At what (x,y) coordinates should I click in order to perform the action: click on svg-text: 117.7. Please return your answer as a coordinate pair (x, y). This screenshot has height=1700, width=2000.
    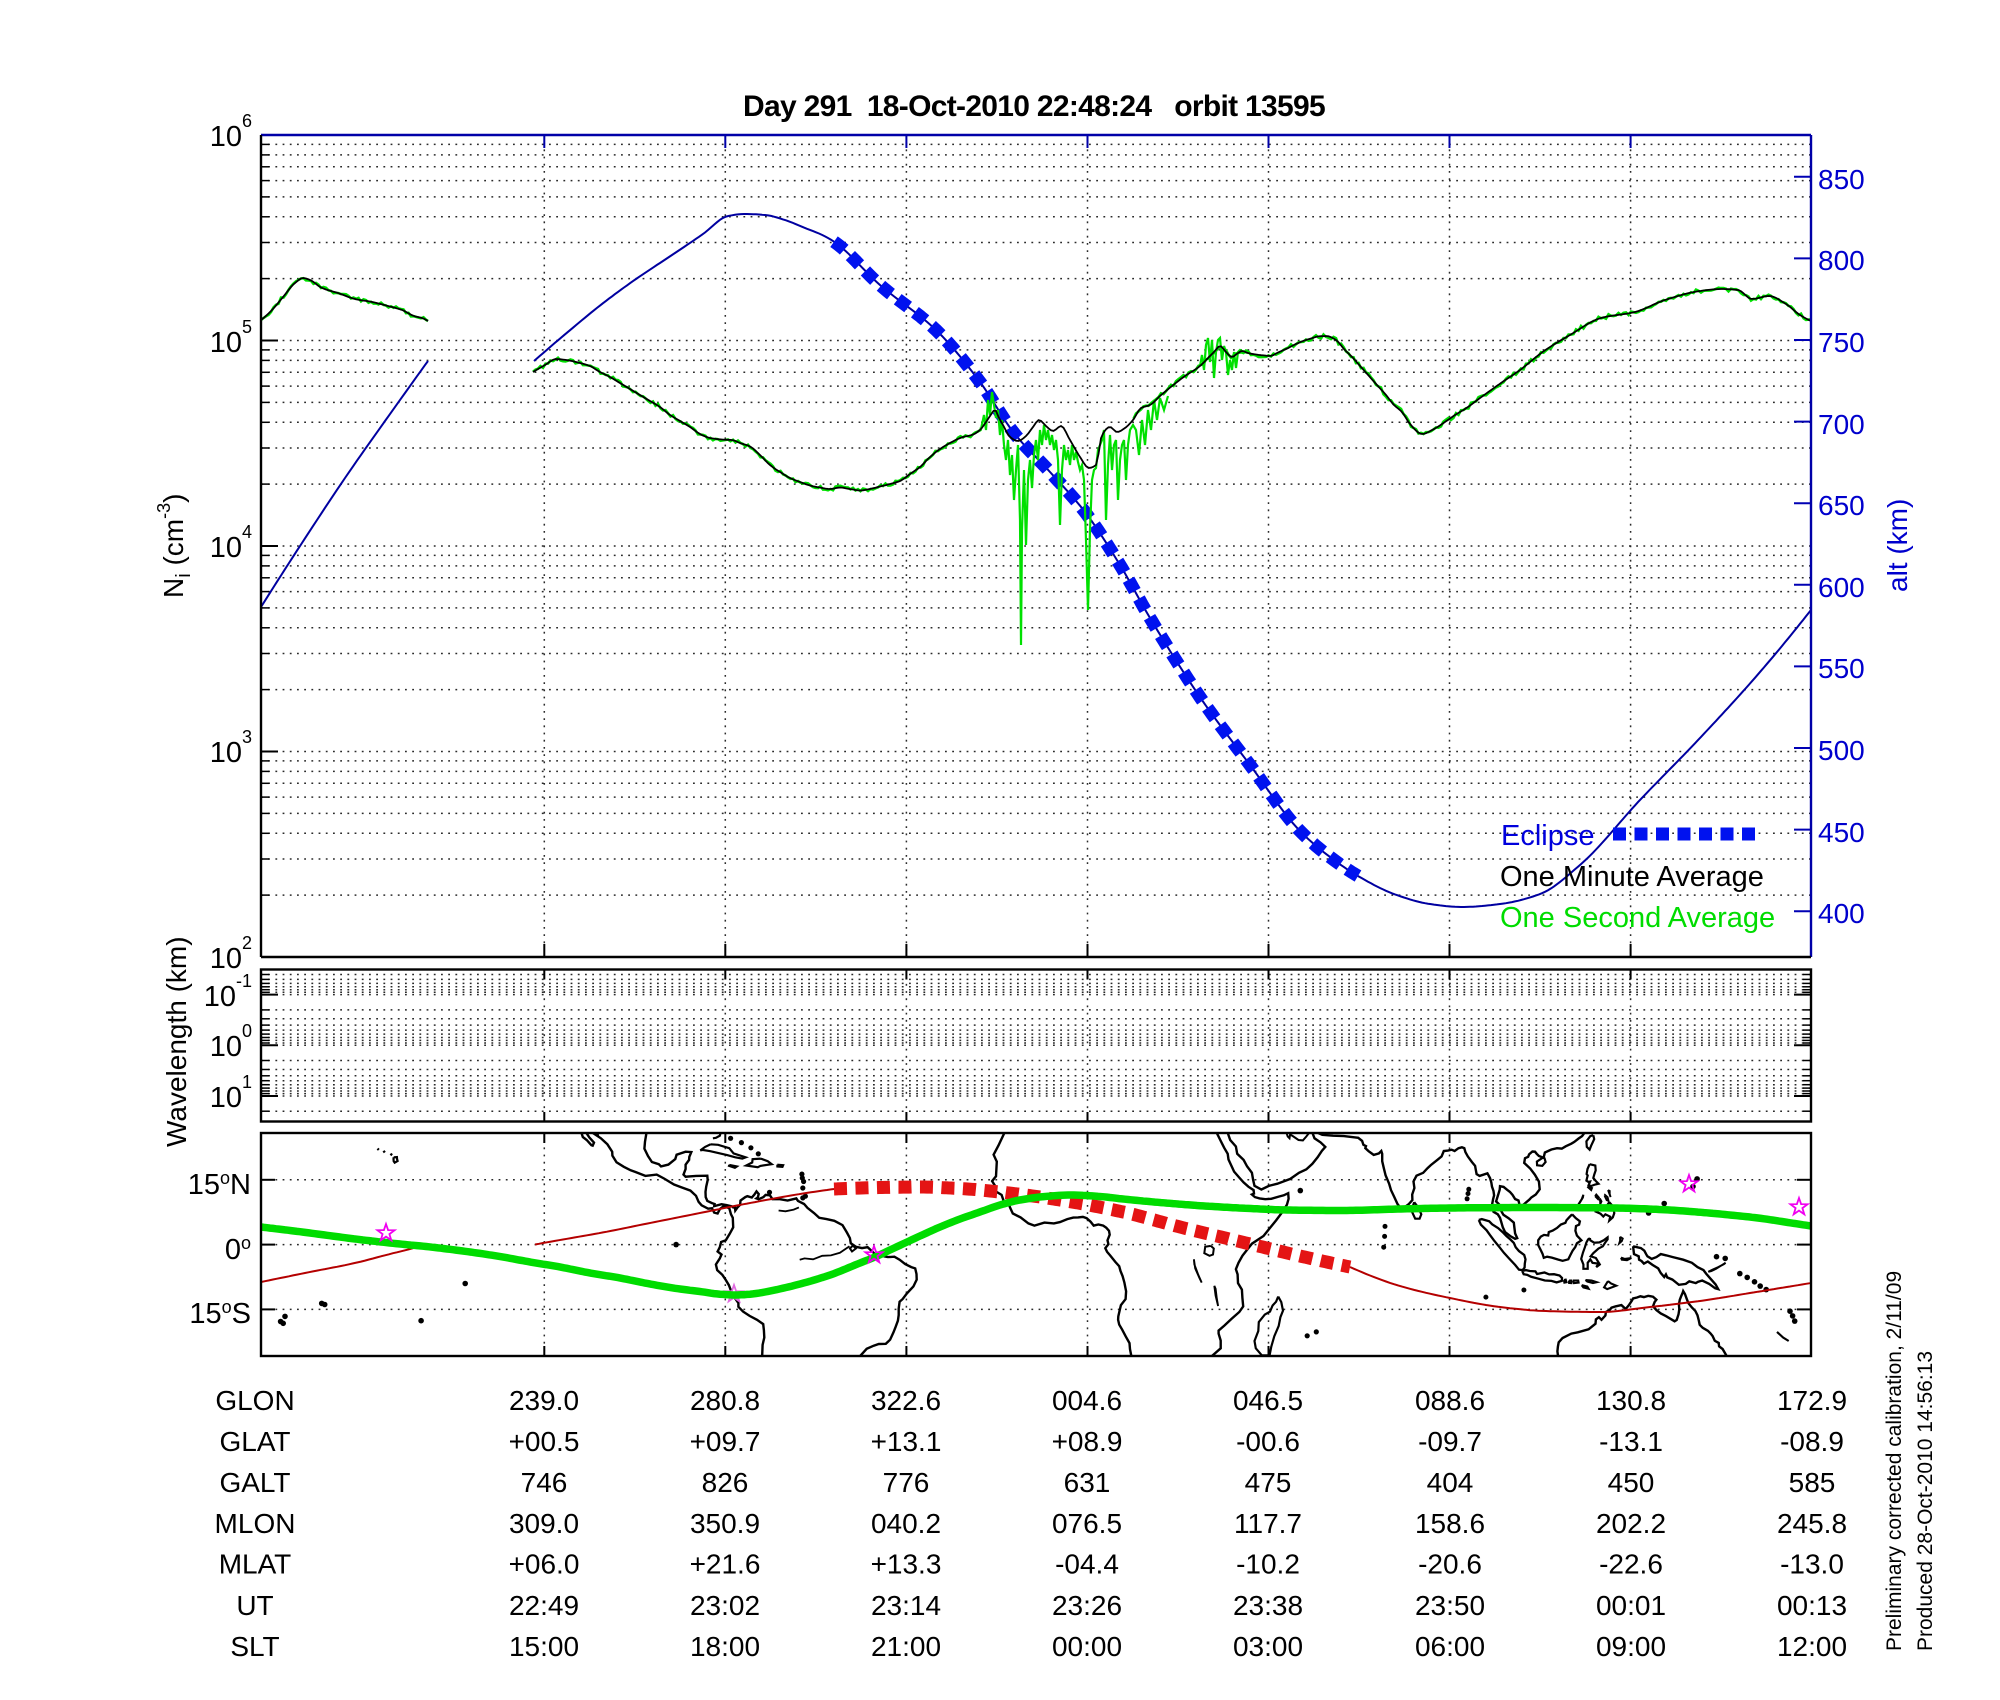
    Looking at the image, I should click on (1268, 1523).